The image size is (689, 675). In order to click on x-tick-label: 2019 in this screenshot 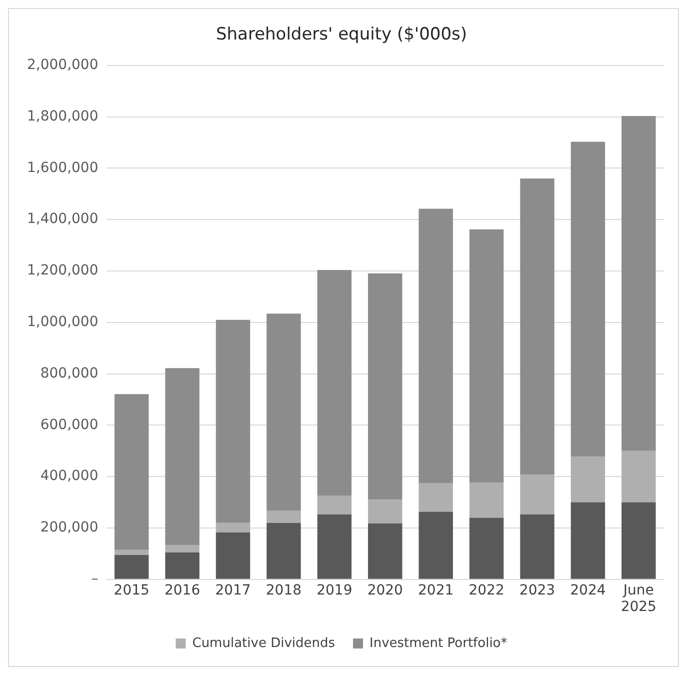, I will do `click(334, 590)`.